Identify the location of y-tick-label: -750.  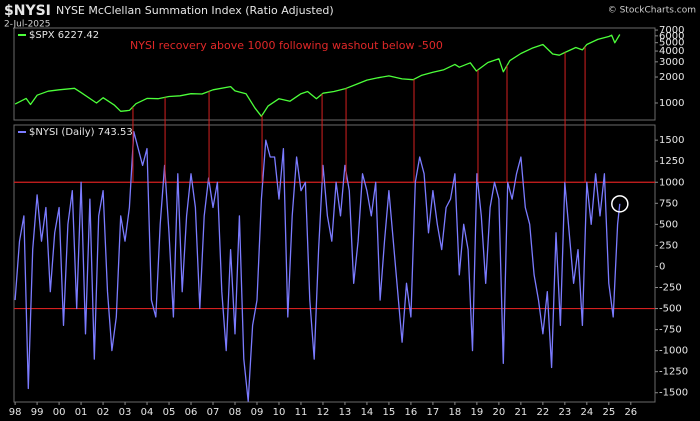
(670, 330).